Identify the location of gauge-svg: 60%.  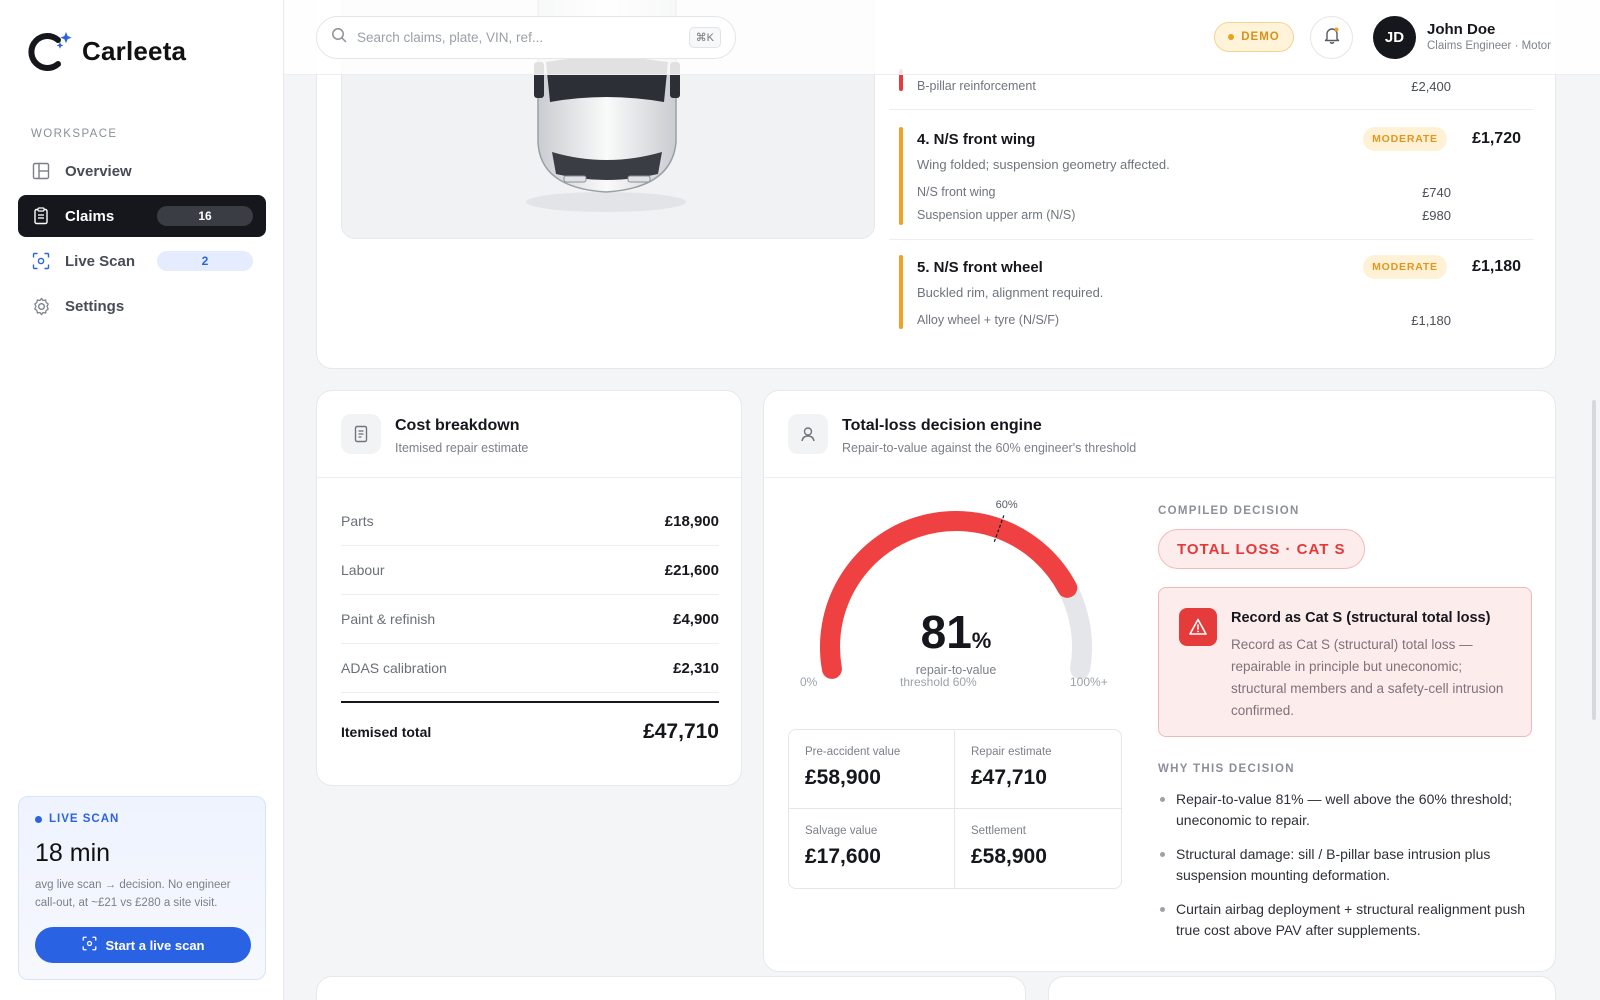
(956, 589).